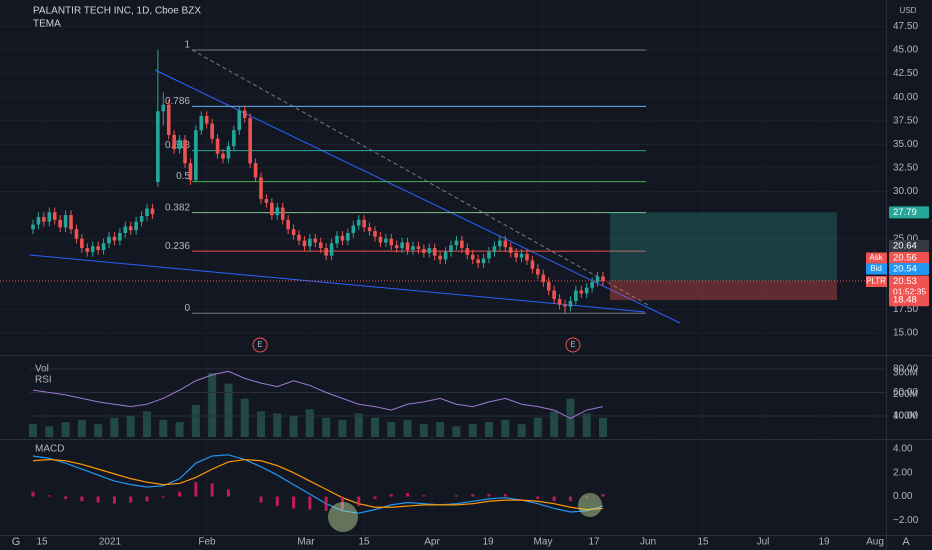 The width and height of the screenshot is (932, 550). Describe the element at coordinates (905, 246) in the screenshot. I see `price-tag: 20.64` at that location.